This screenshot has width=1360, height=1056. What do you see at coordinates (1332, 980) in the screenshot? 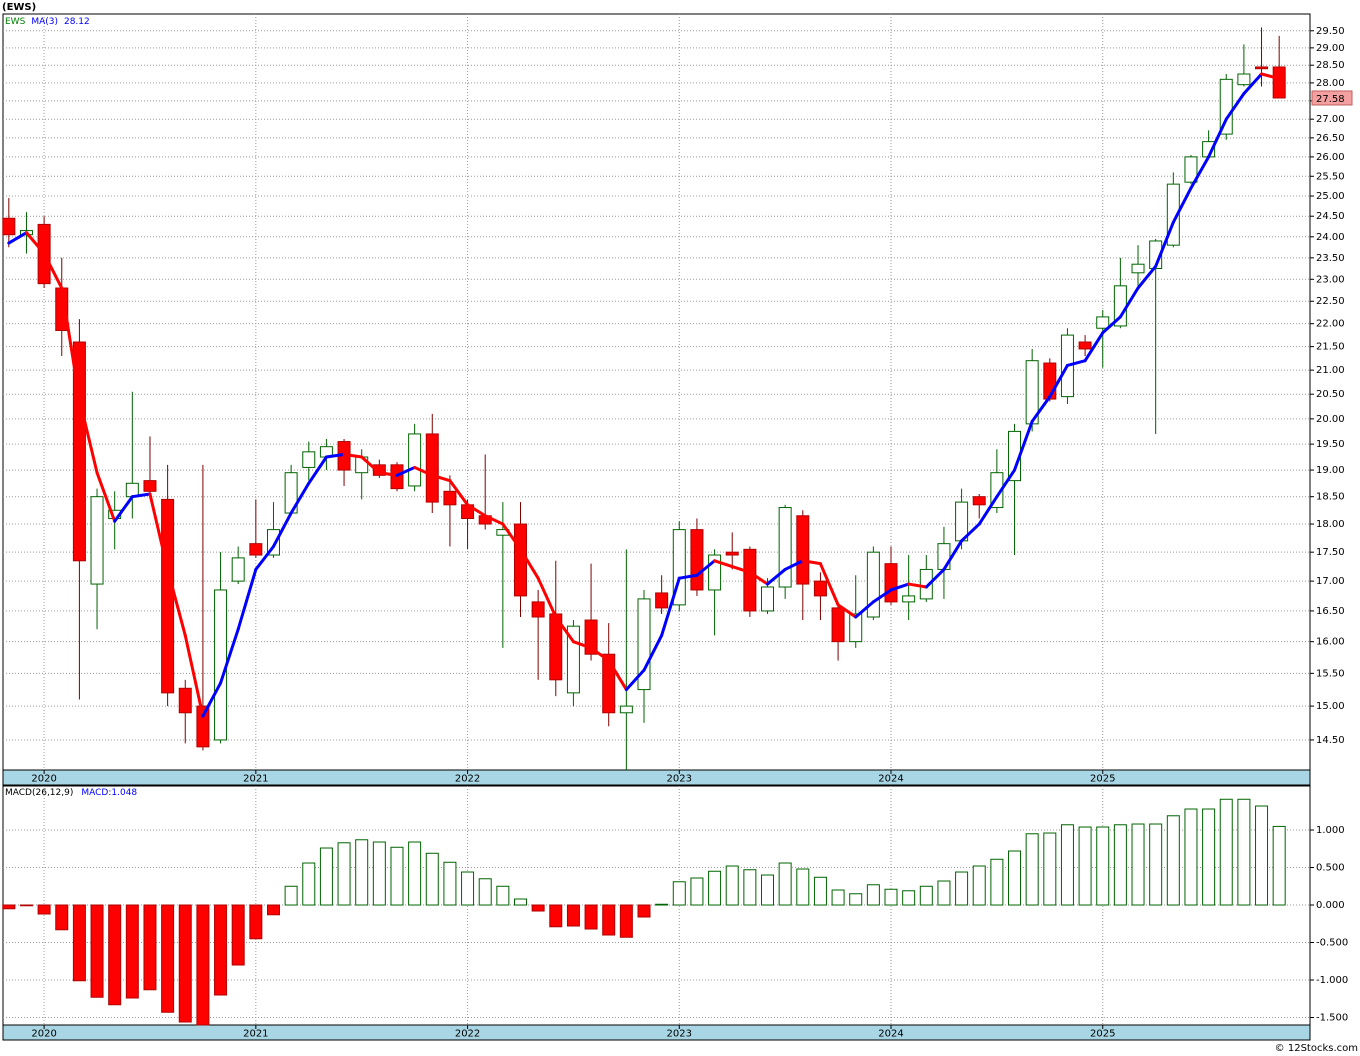
I see `y-tick-label: -1.000` at bounding box center [1332, 980].